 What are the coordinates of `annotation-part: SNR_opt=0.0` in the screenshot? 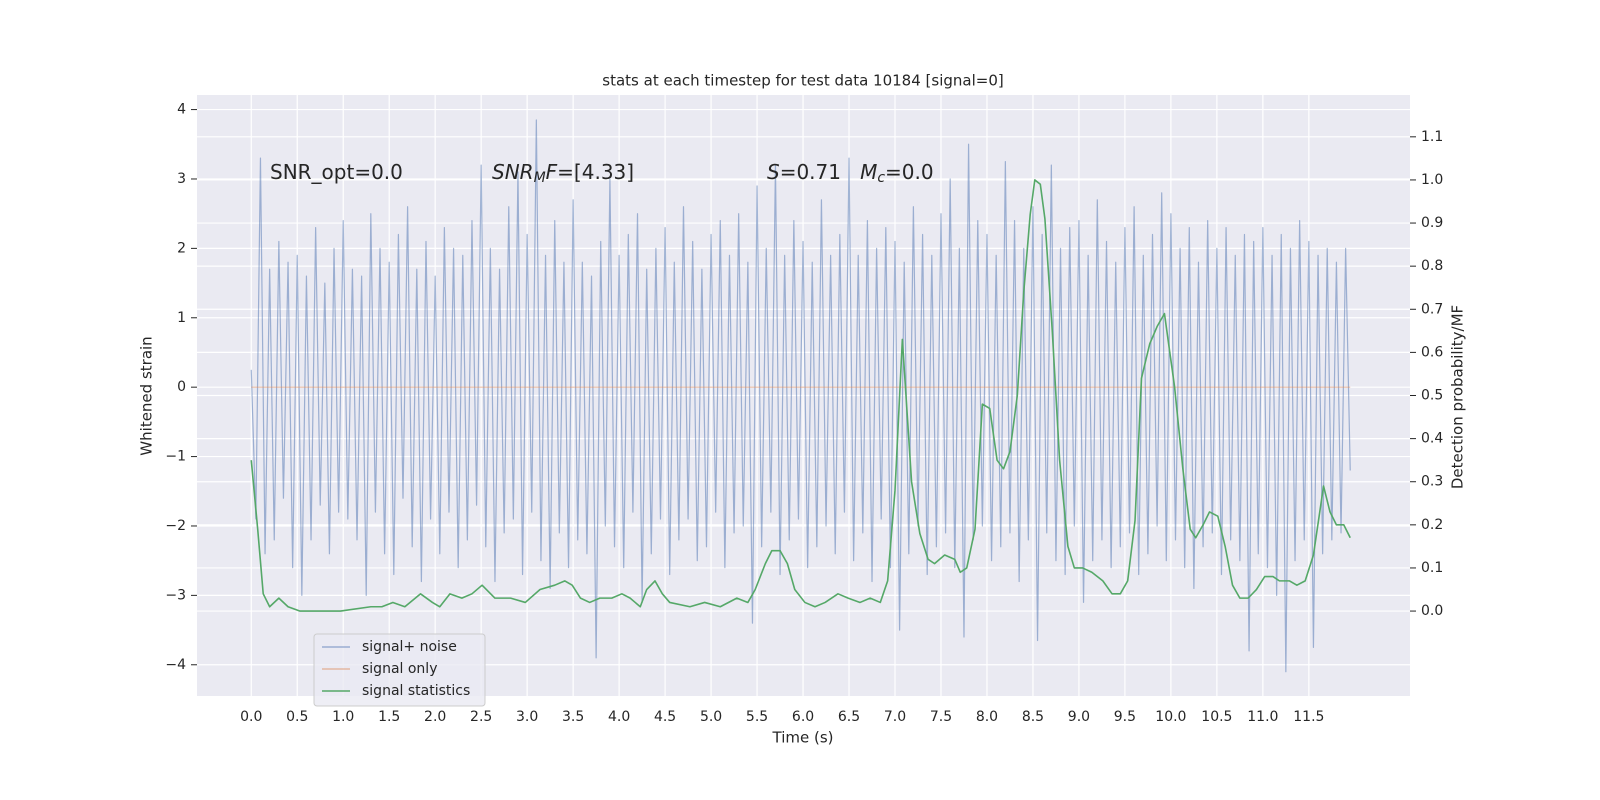 It's located at (336, 172).